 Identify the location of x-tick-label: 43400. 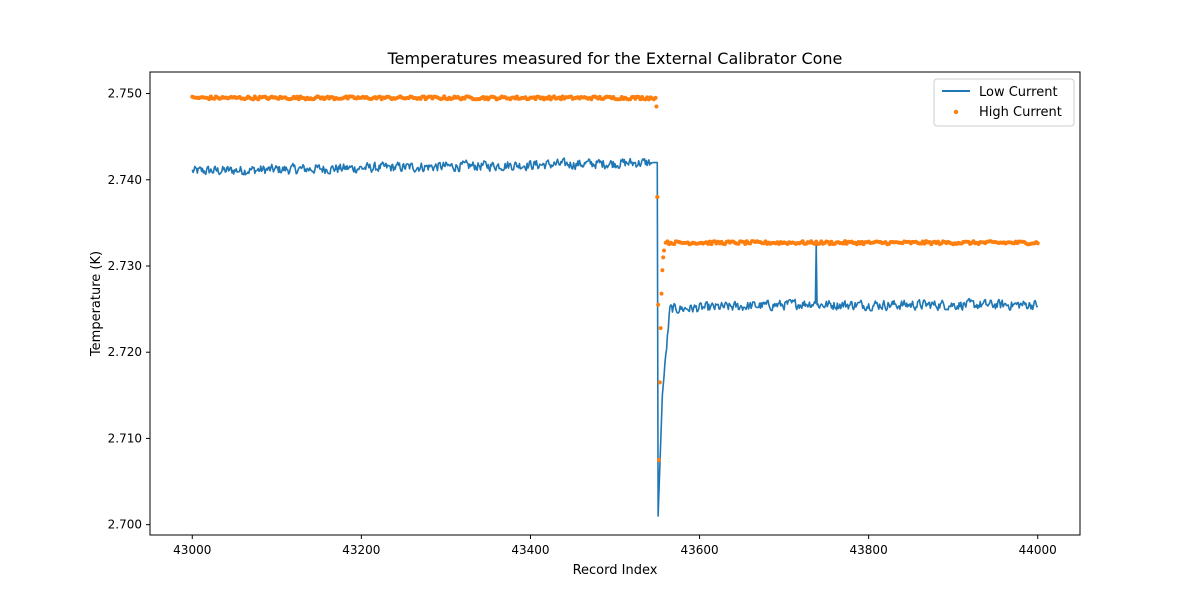
(530, 550).